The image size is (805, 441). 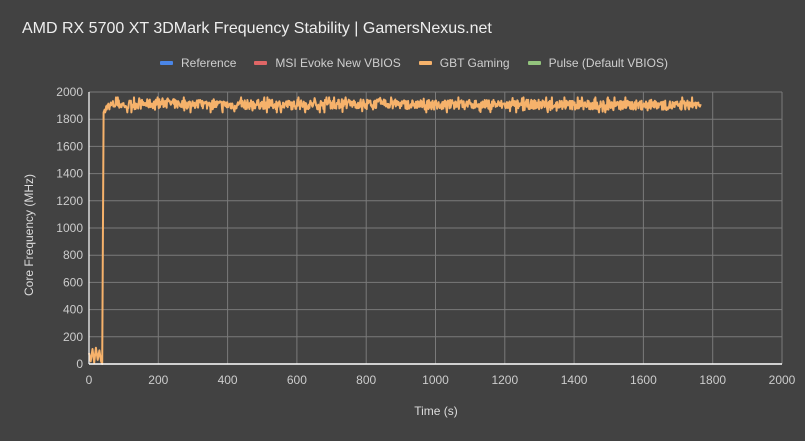 What do you see at coordinates (69, 174) in the screenshot?
I see `y-tick-label: 1400` at bounding box center [69, 174].